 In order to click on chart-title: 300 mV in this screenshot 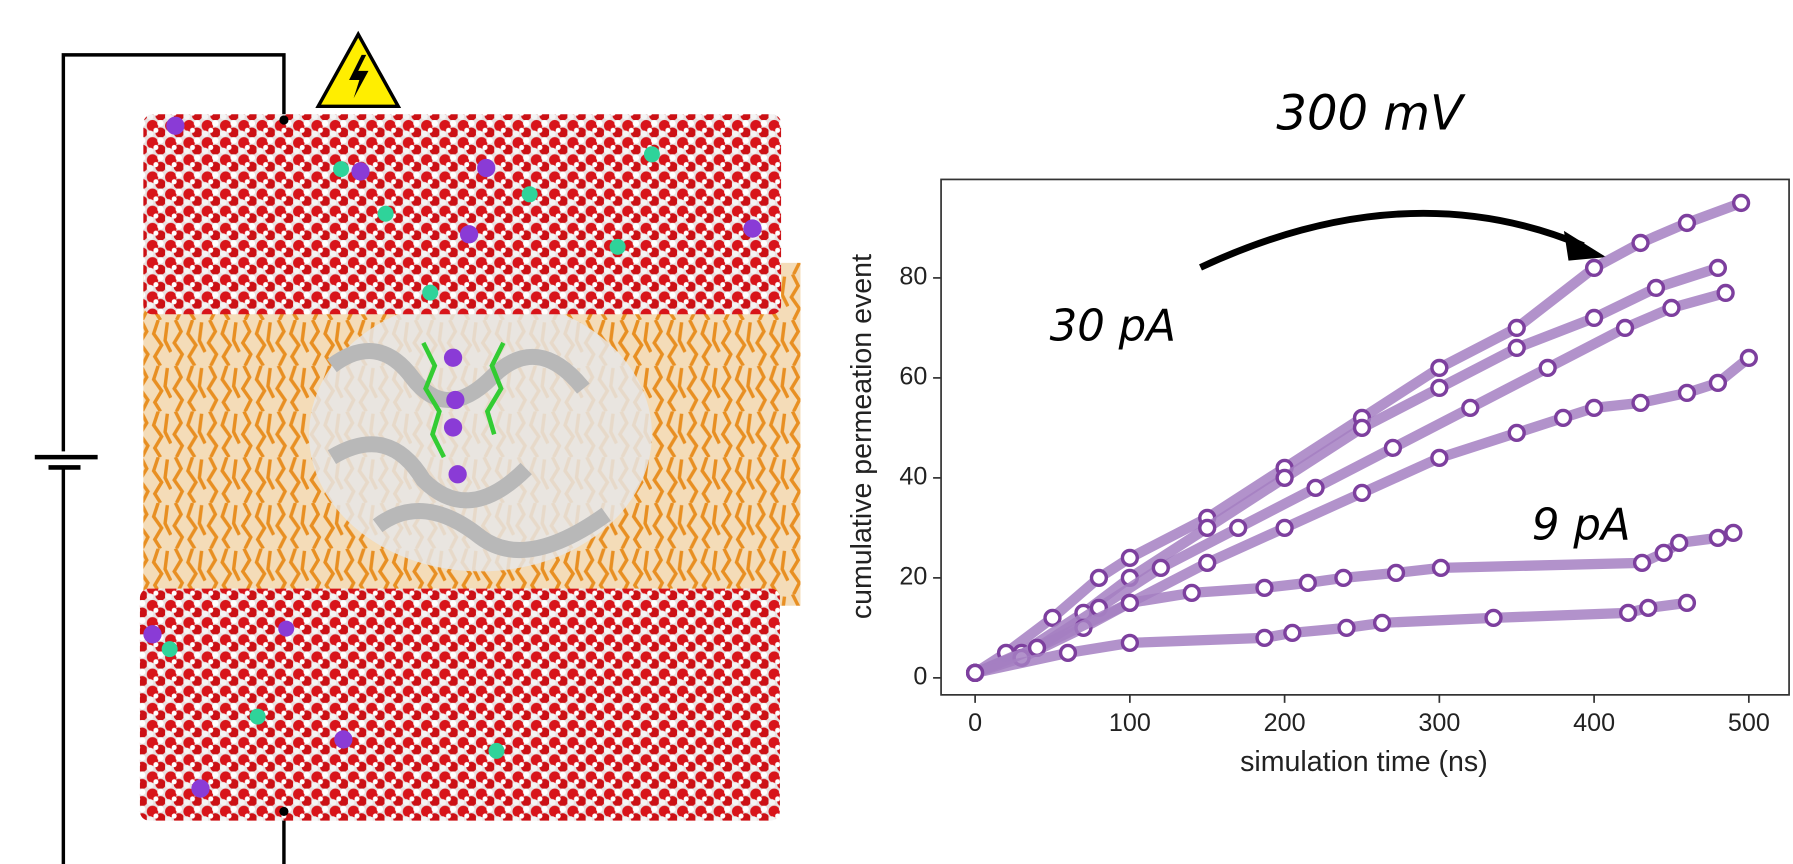, I will do `click(1371, 114)`.